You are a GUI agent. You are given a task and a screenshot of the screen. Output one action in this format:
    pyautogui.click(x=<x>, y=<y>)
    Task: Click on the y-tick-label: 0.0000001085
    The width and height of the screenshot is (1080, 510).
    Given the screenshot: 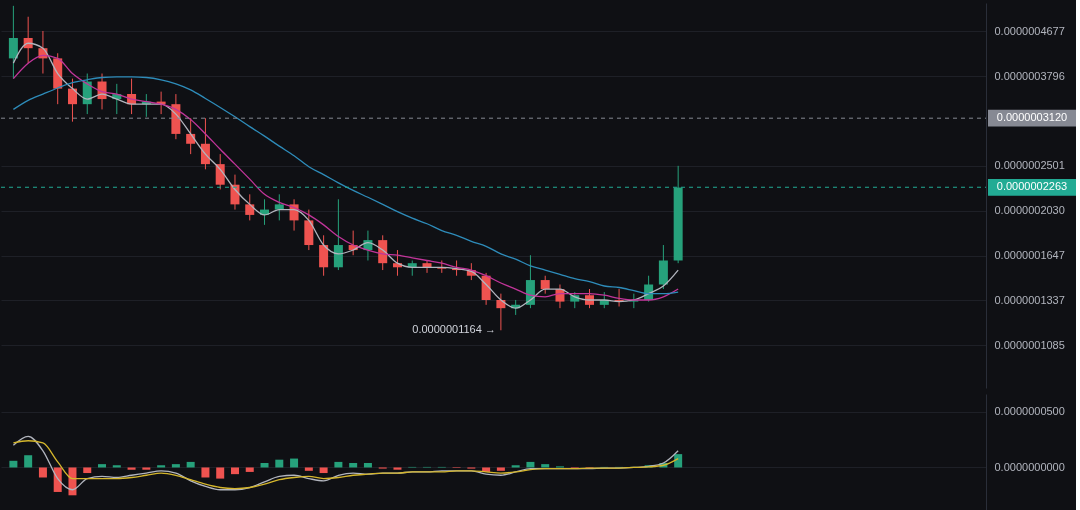 What is the action you would take?
    pyautogui.click(x=1029, y=344)
    